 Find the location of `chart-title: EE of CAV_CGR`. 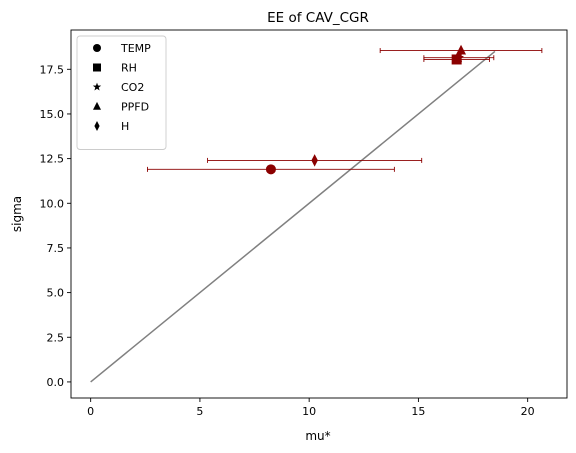

chart-title: EE of CAV_CGR is located at coordinates (318, 18).